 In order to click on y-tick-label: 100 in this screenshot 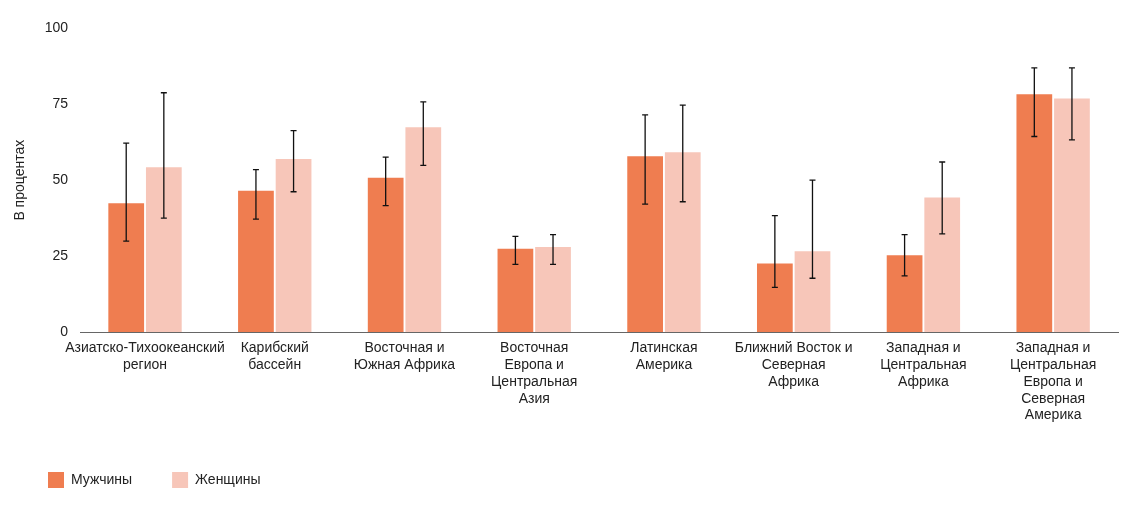, I will do `click(56, 27)`.